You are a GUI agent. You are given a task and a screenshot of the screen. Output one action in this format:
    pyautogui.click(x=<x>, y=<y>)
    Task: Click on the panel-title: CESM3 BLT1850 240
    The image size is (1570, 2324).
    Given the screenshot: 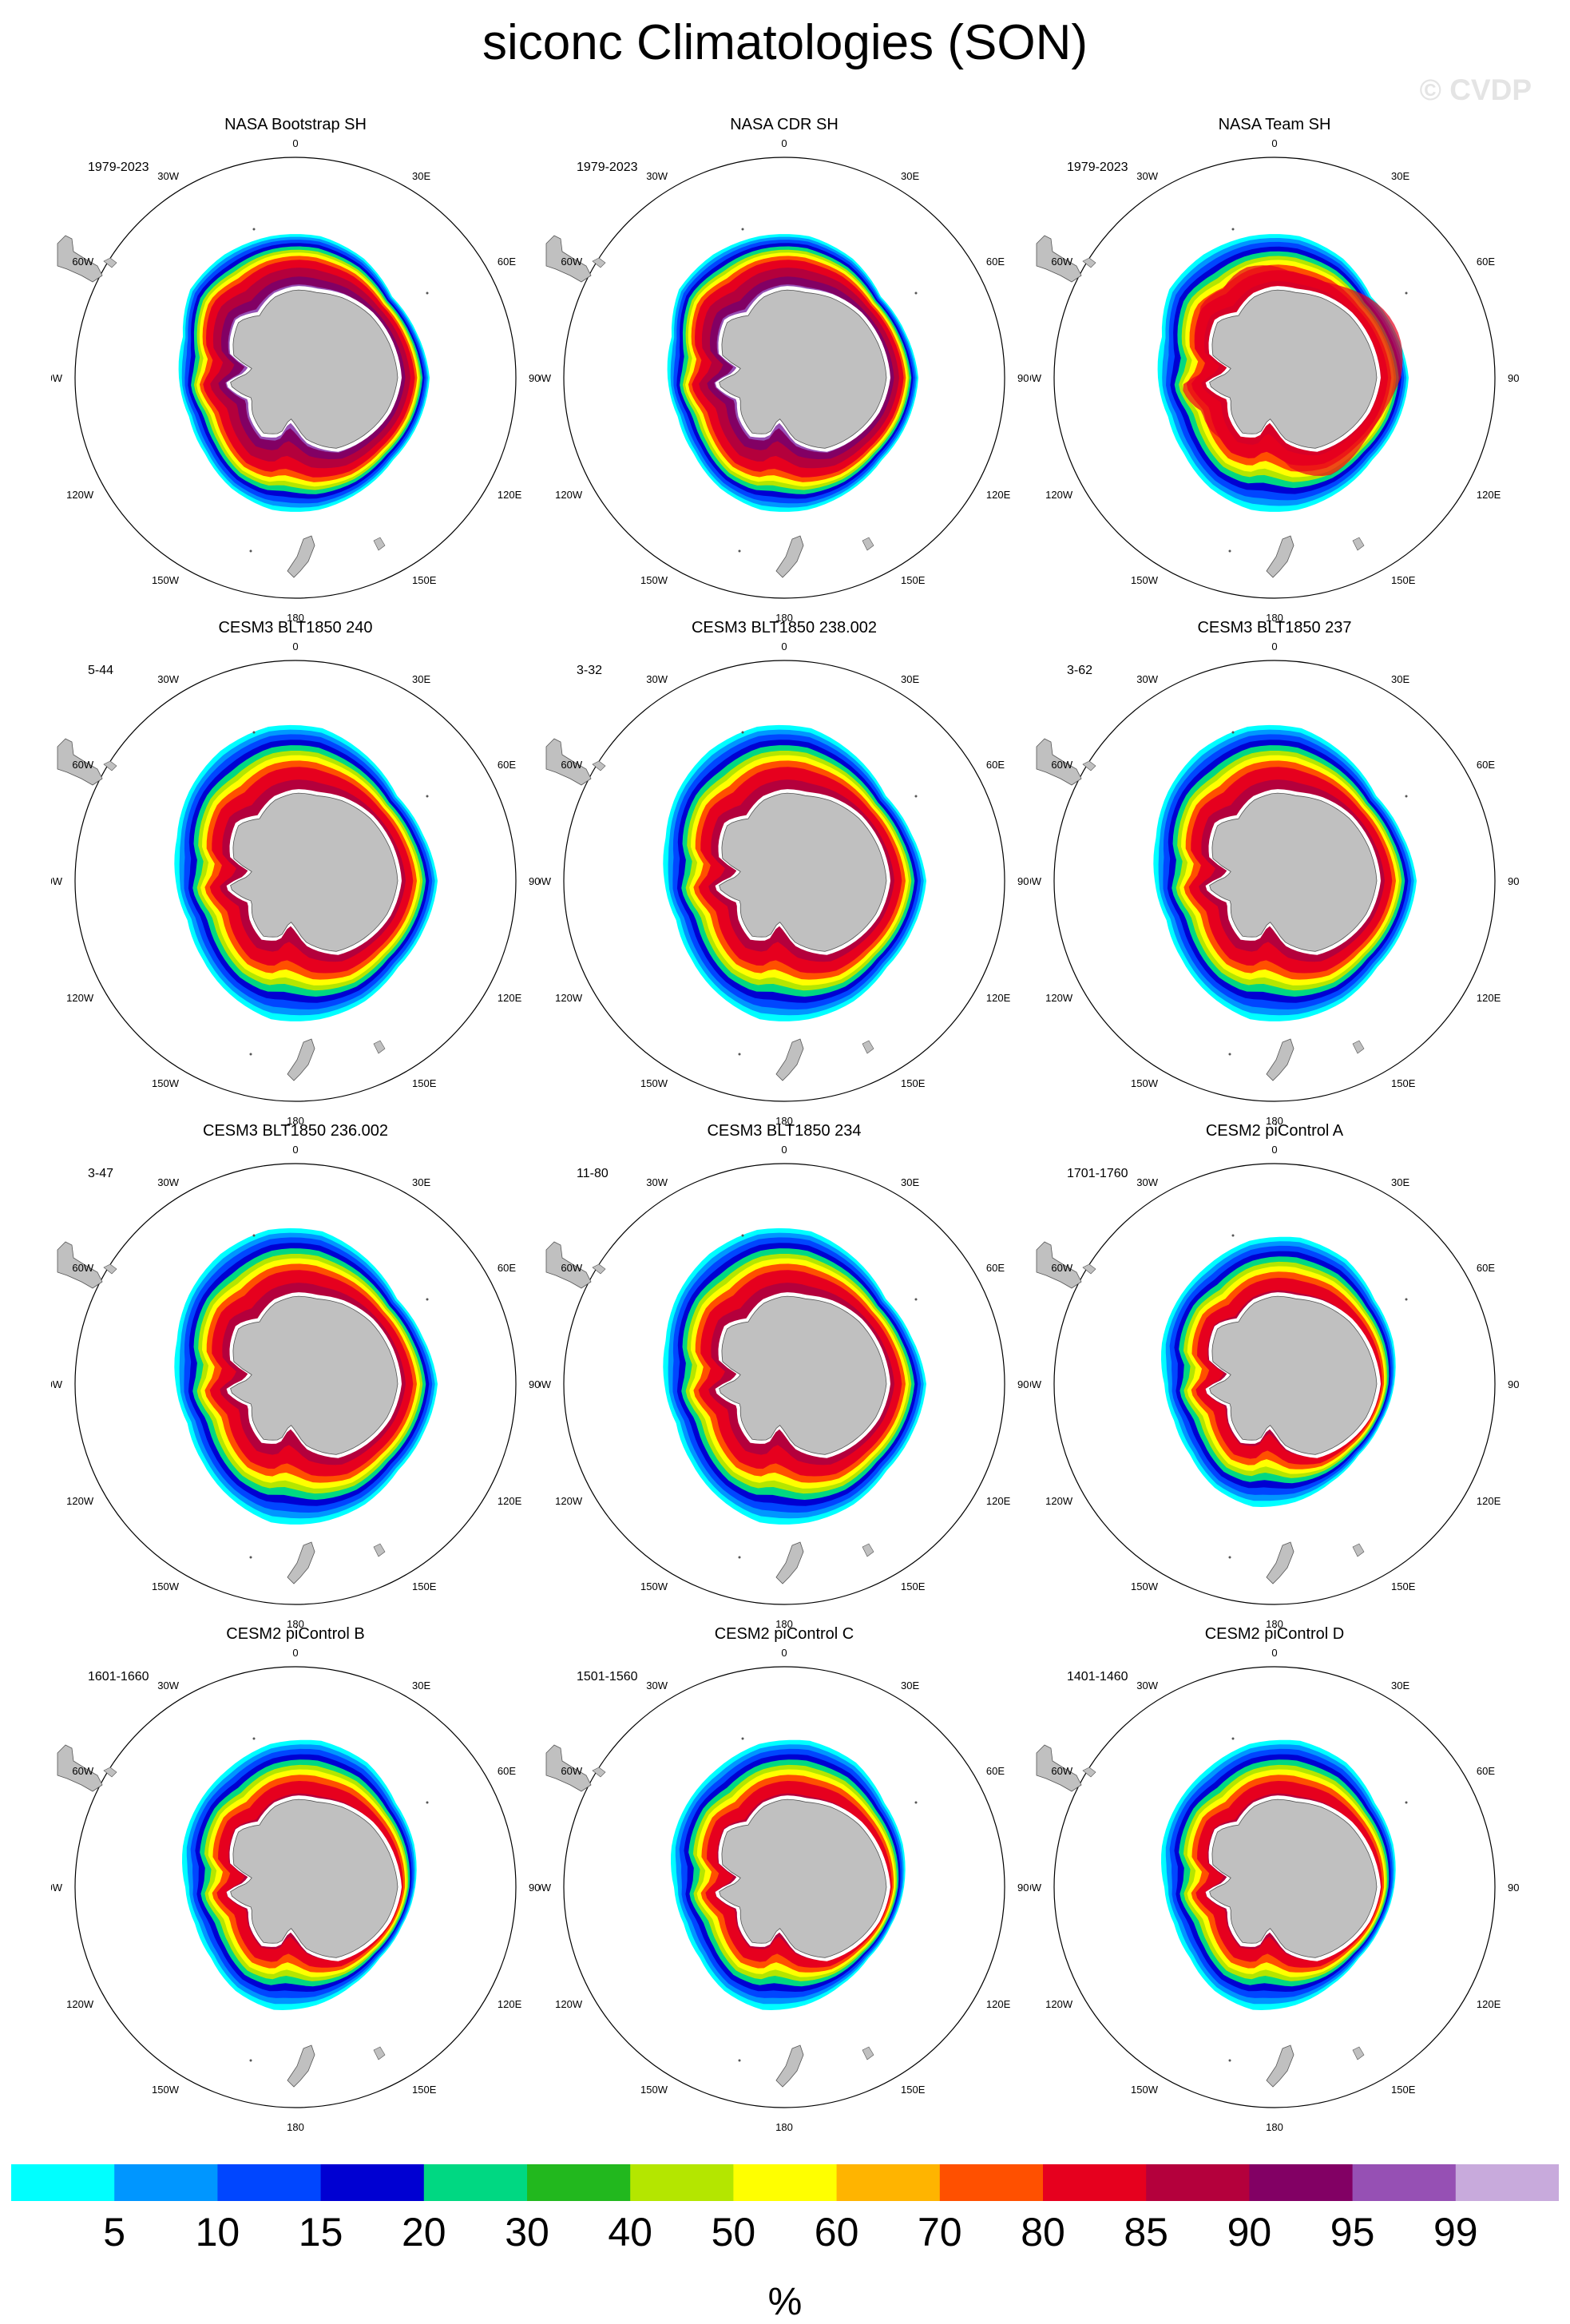 What is the action you would take?
    pyautogui.click(x=295, y=628)
    